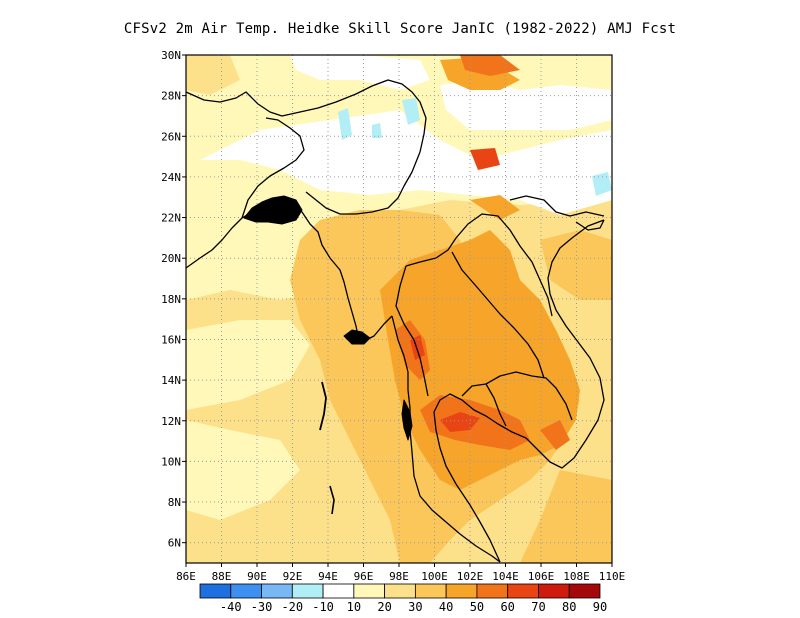  I want to click on lat-label: 26N, so click(171, 136).